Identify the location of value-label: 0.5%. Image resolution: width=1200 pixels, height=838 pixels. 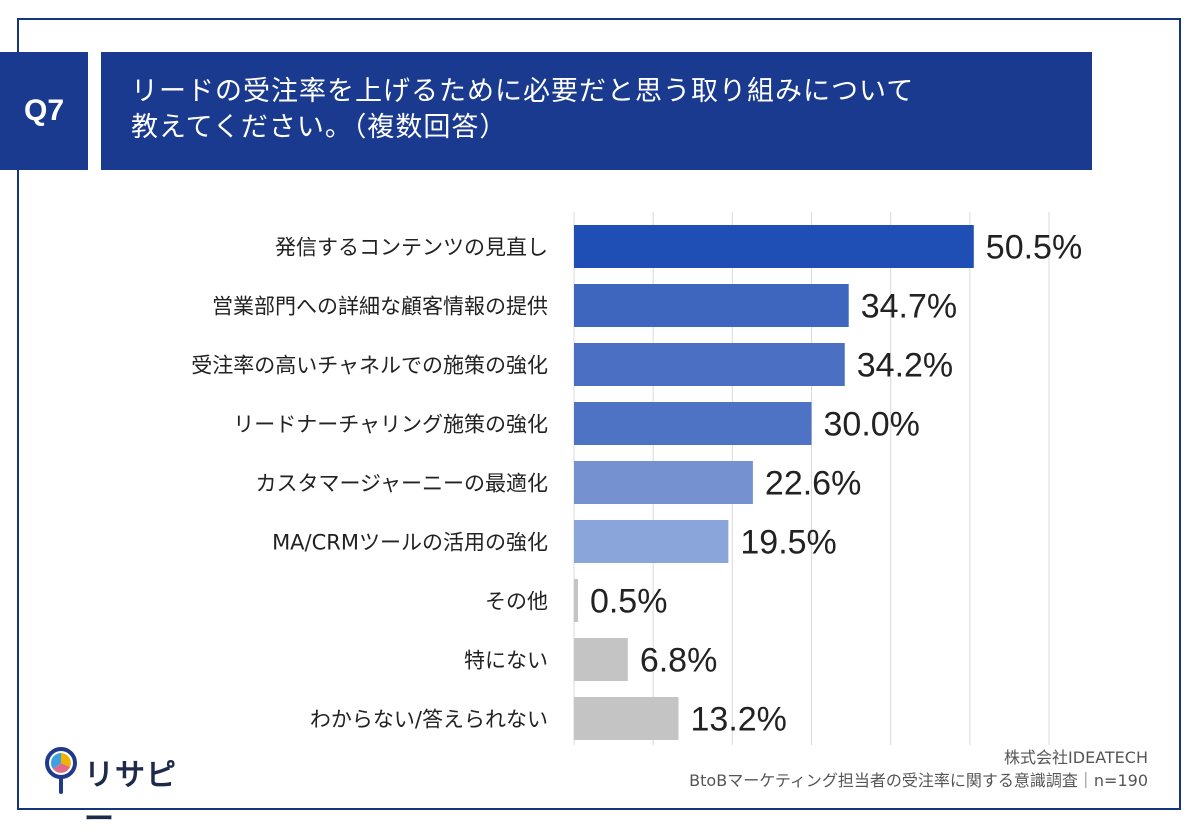
(629, 602).